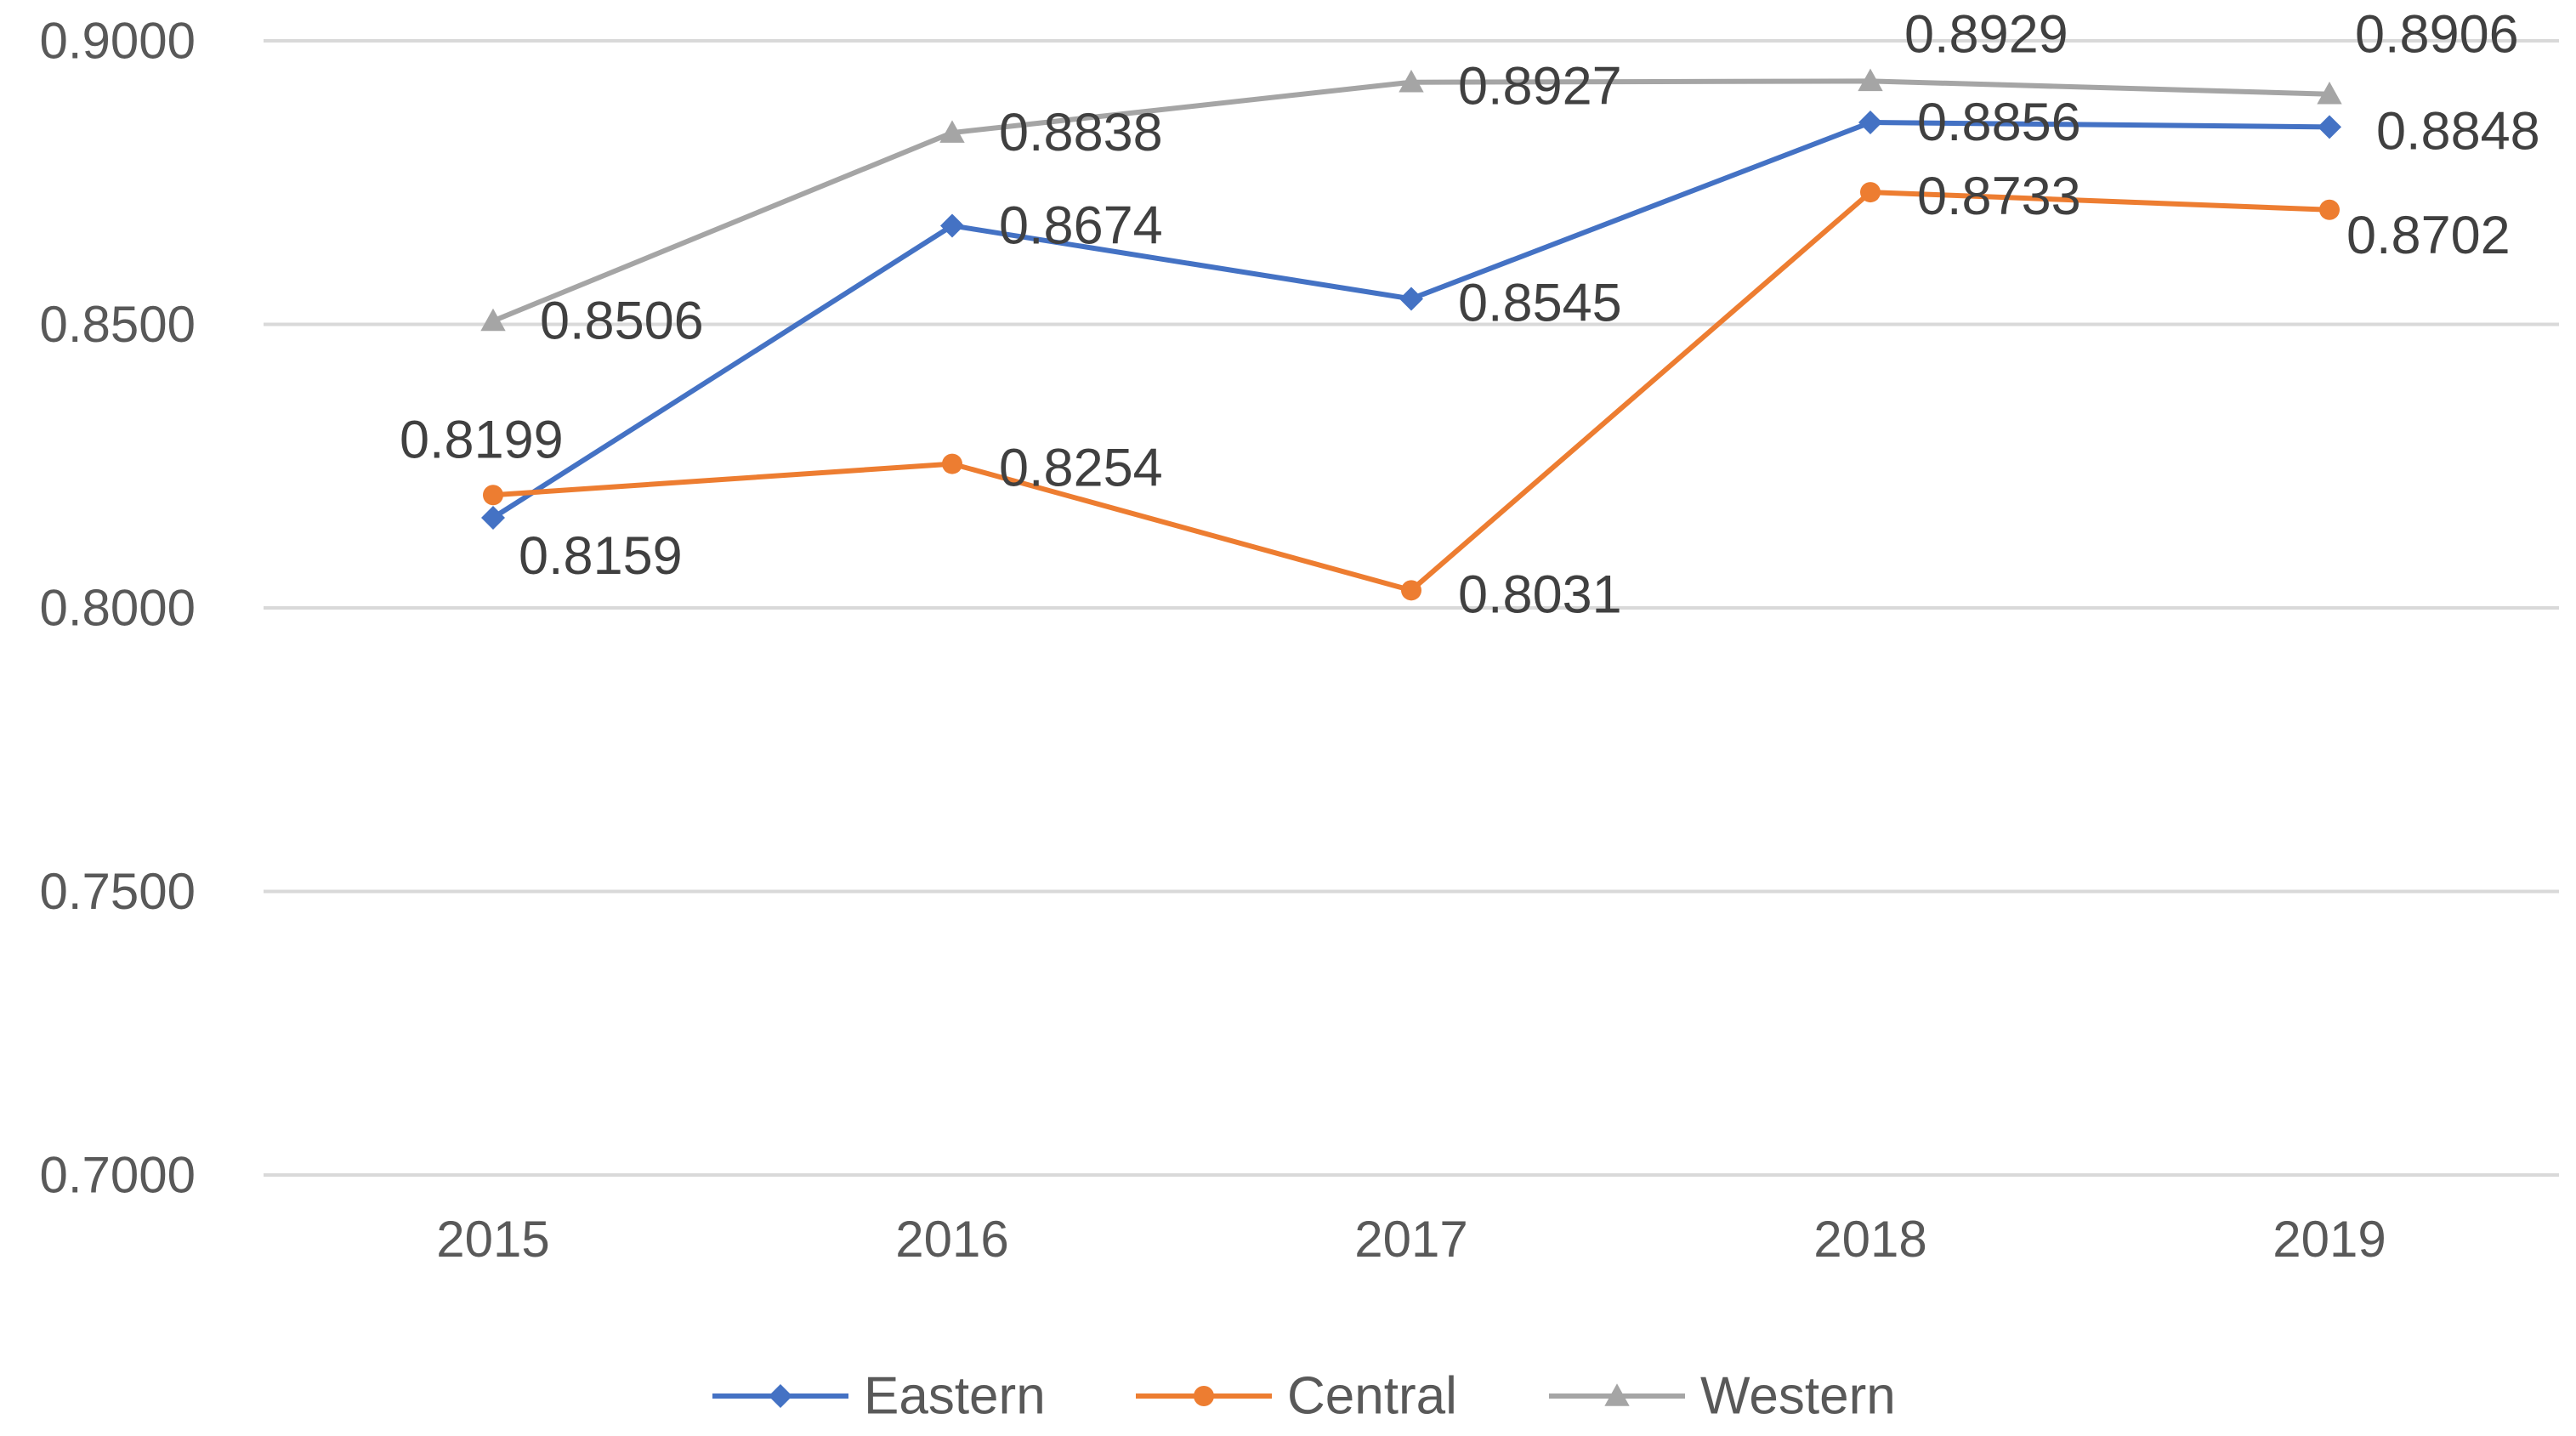  Describe the element at coordinates (1798, 1396) in the screenshot. I see `legend-label: Western` at that location.